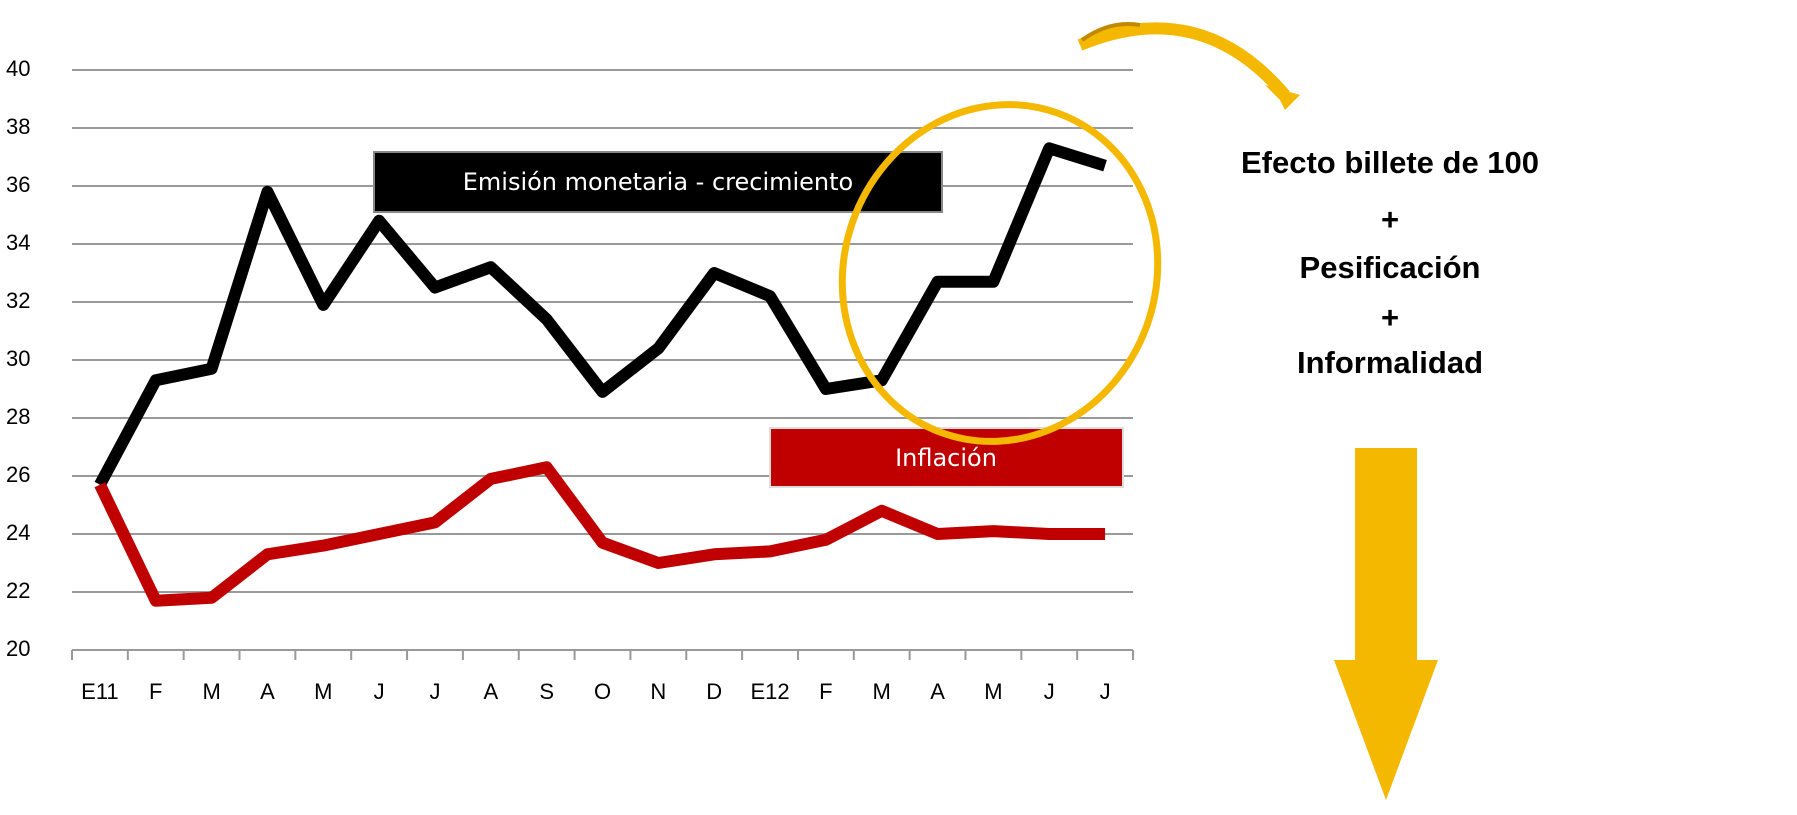  Describe the element at coordinates (18, 126) in the screenshot. I see `y-tick-label: 38` at that location.